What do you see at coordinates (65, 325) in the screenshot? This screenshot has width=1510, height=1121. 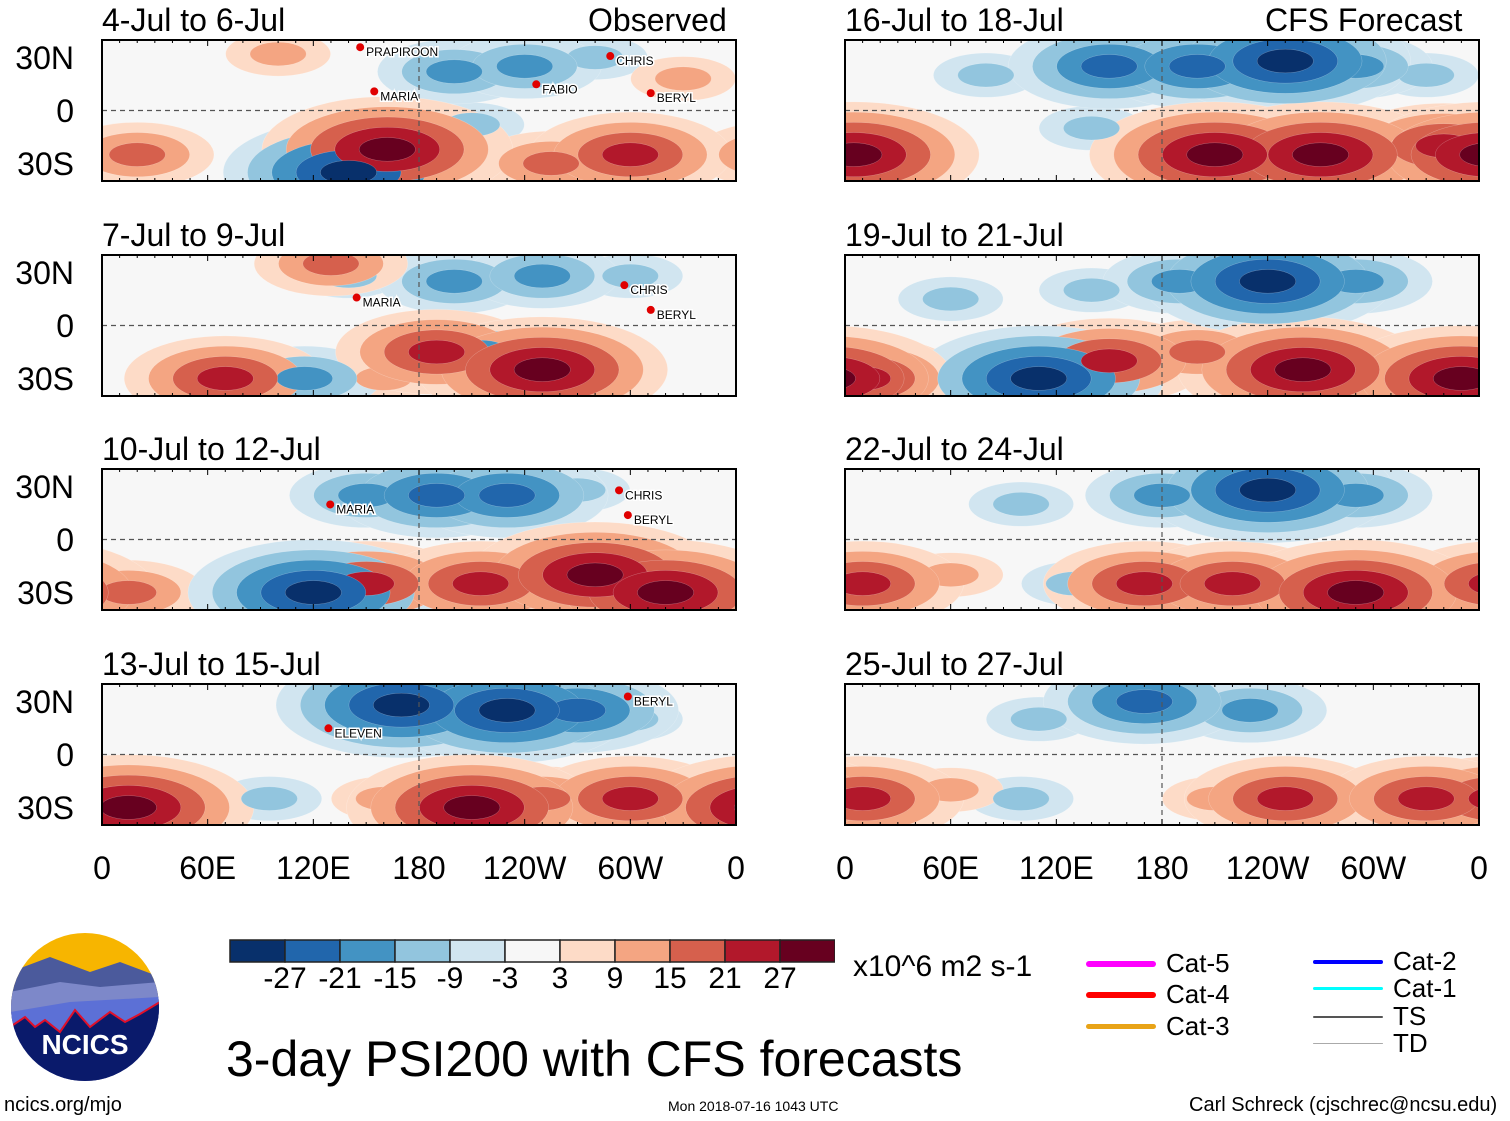 I see `lat-tick-label: 0` at bounding box center [65, 325].